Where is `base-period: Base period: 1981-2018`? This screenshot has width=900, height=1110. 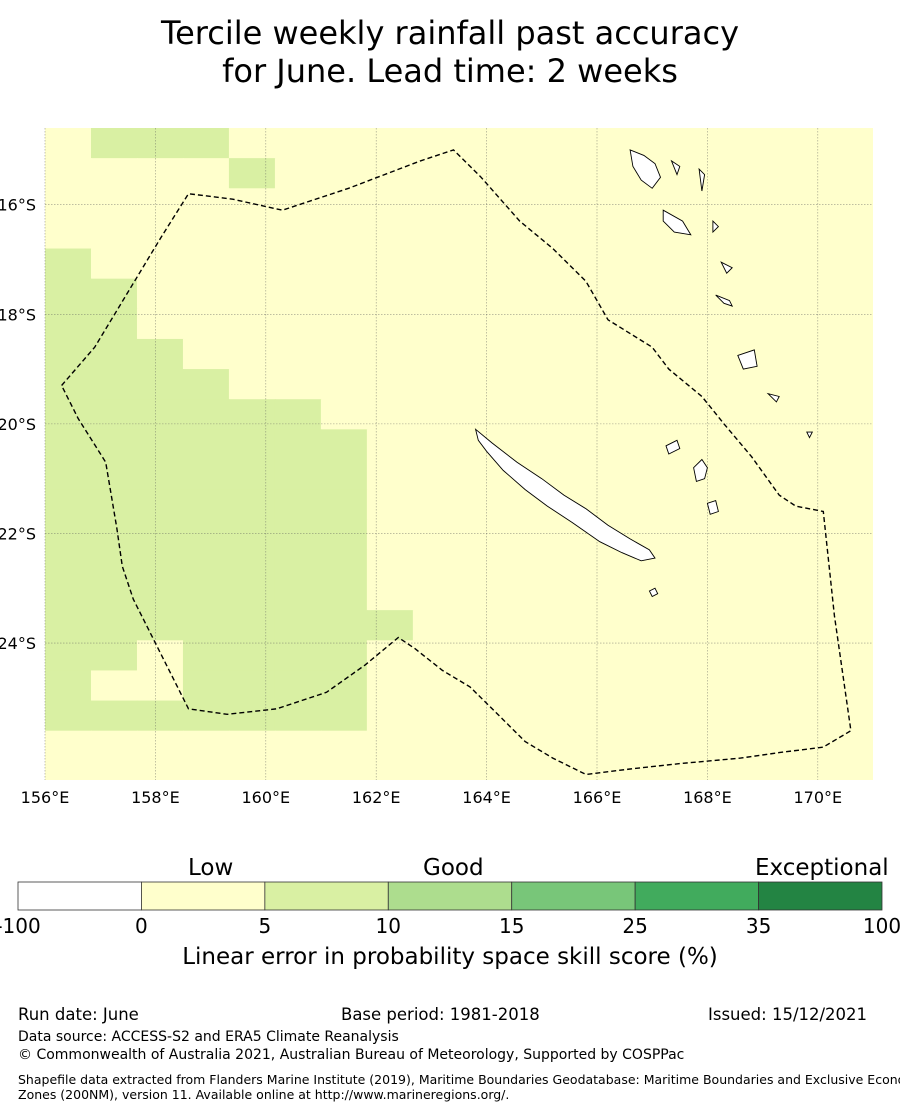 base-period: Base period: 1981-2018 is located at coordinates (440, 1014).